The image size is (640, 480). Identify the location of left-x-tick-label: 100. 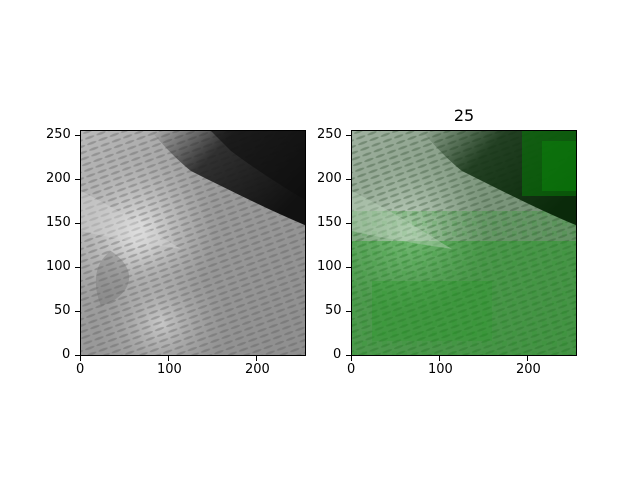
(169, 369).